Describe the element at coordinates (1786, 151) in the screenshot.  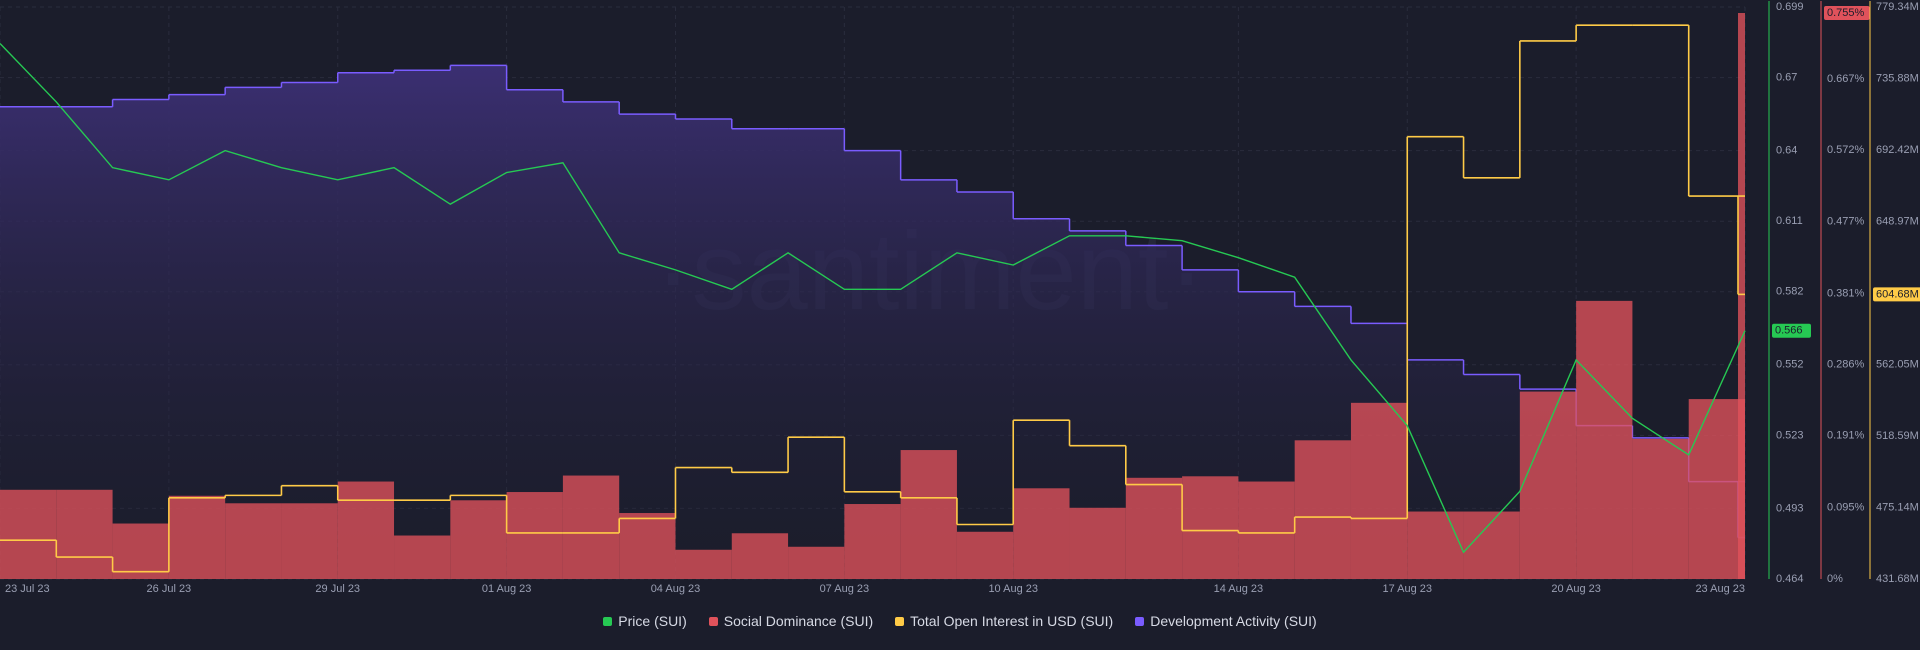
I see `y-tick-label: 0.64` at that location.